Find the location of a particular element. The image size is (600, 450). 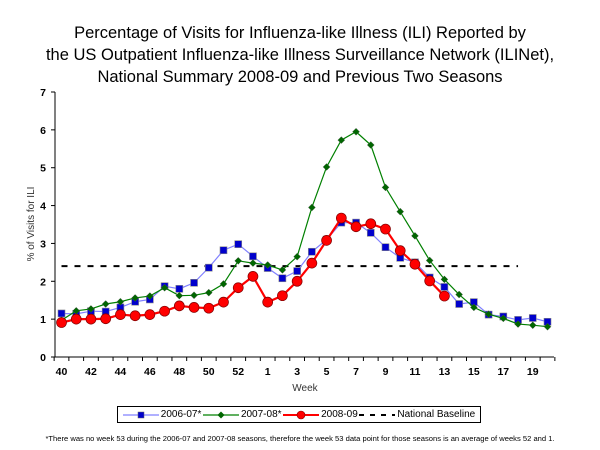

x-tick-label: 7 is located at coordinates (356, 372).